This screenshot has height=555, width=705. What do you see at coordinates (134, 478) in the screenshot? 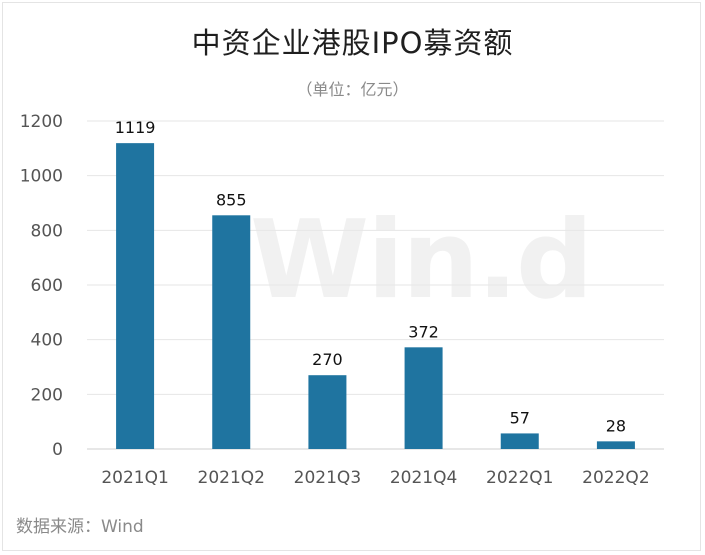
I see `x-tick-label: 2021Q1` at bounding box center [134, 478].